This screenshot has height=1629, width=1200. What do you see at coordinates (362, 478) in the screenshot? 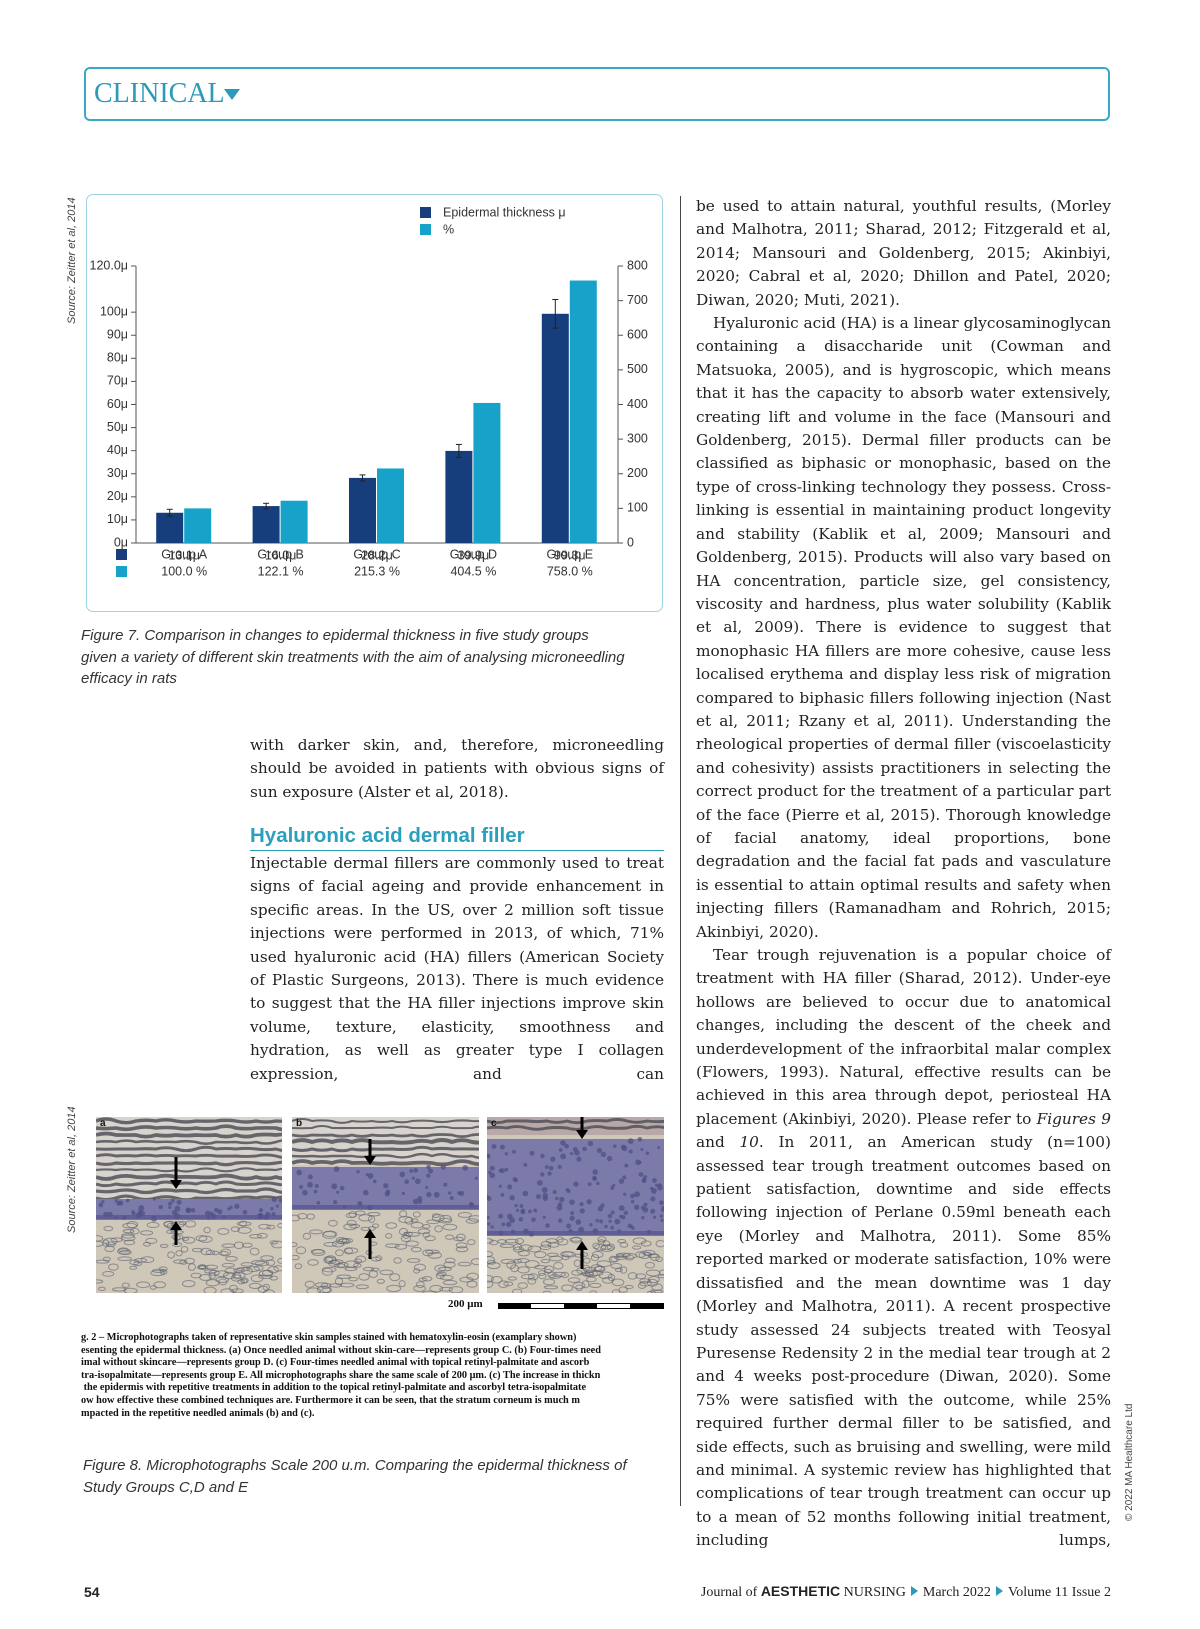
I see `error-bar` at bounding box center [362, 478].